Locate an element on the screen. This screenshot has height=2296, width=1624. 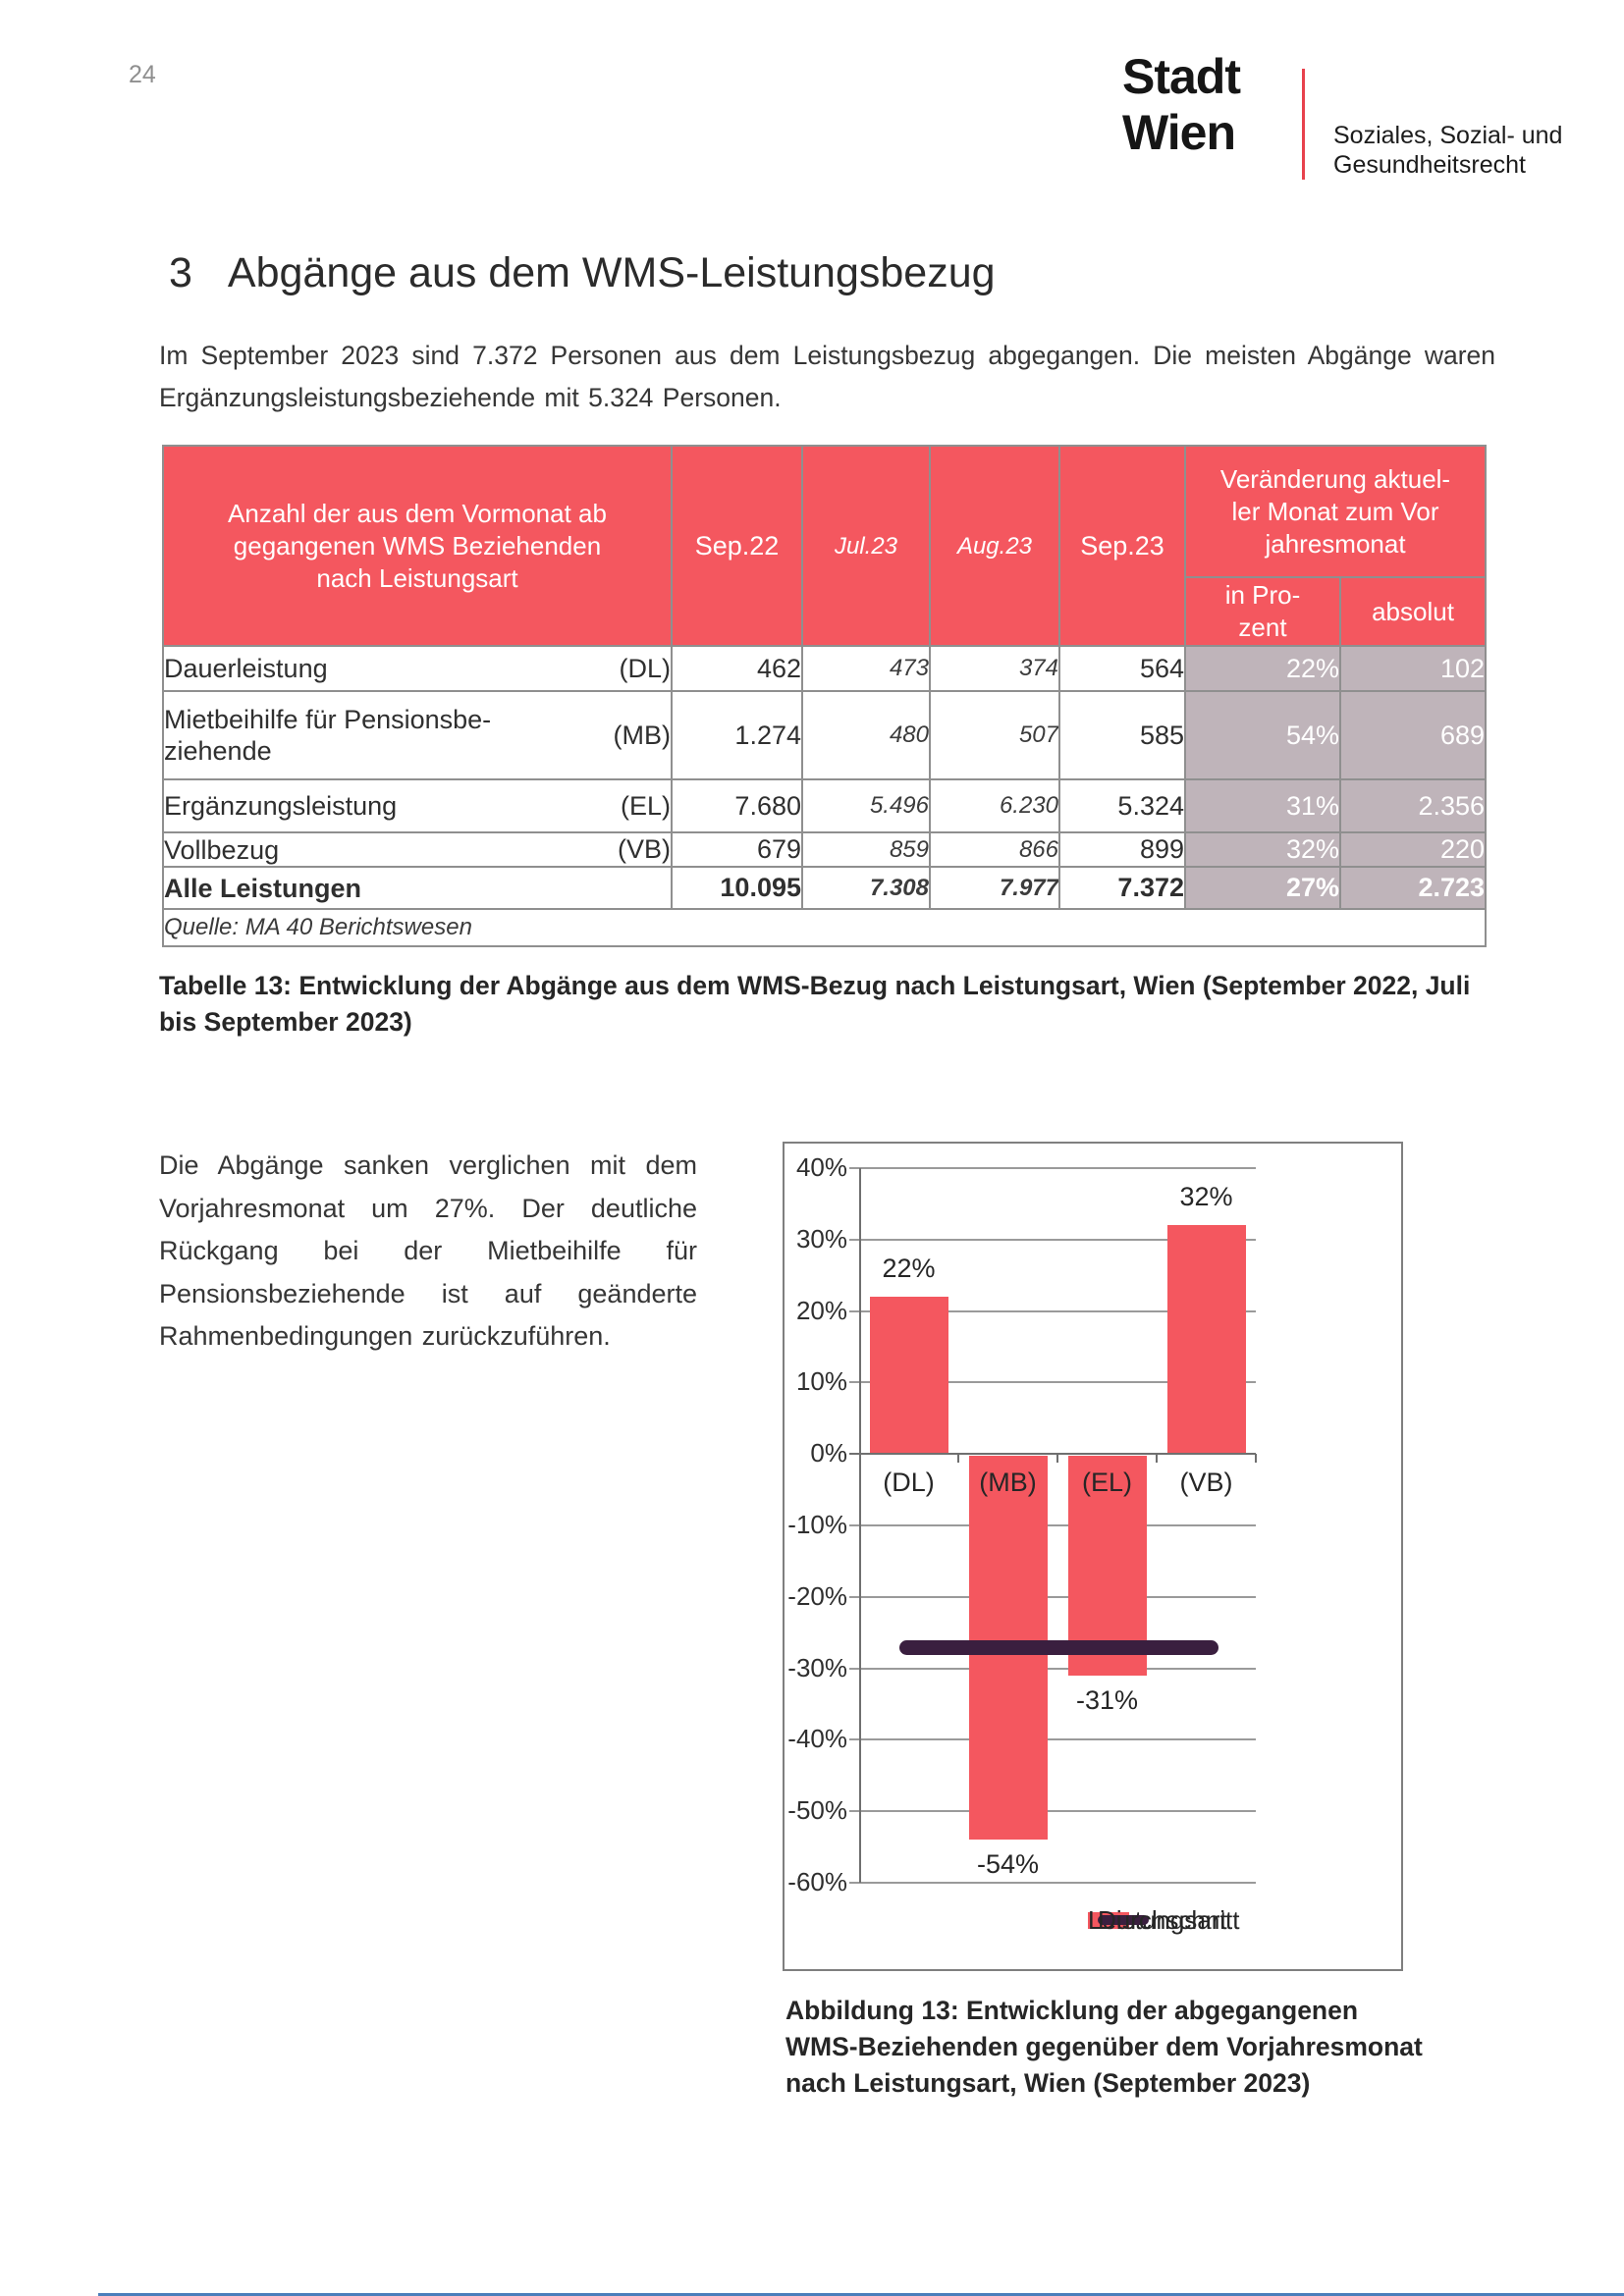
cell-aug23: 866 is located at coordinates (994, 850).